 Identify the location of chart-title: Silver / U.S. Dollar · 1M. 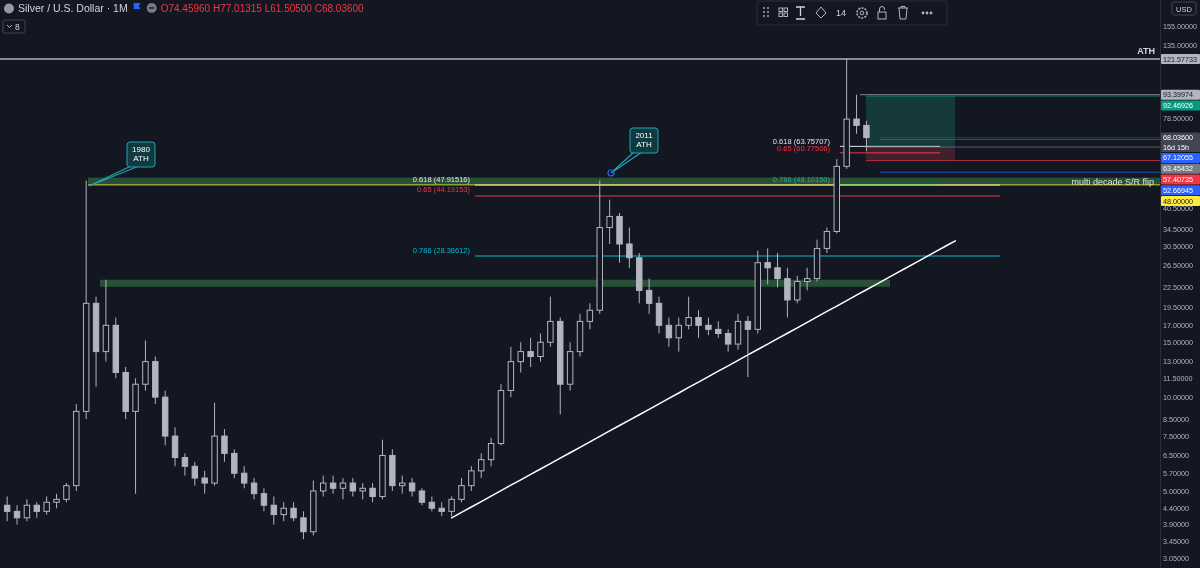
(73, 8).